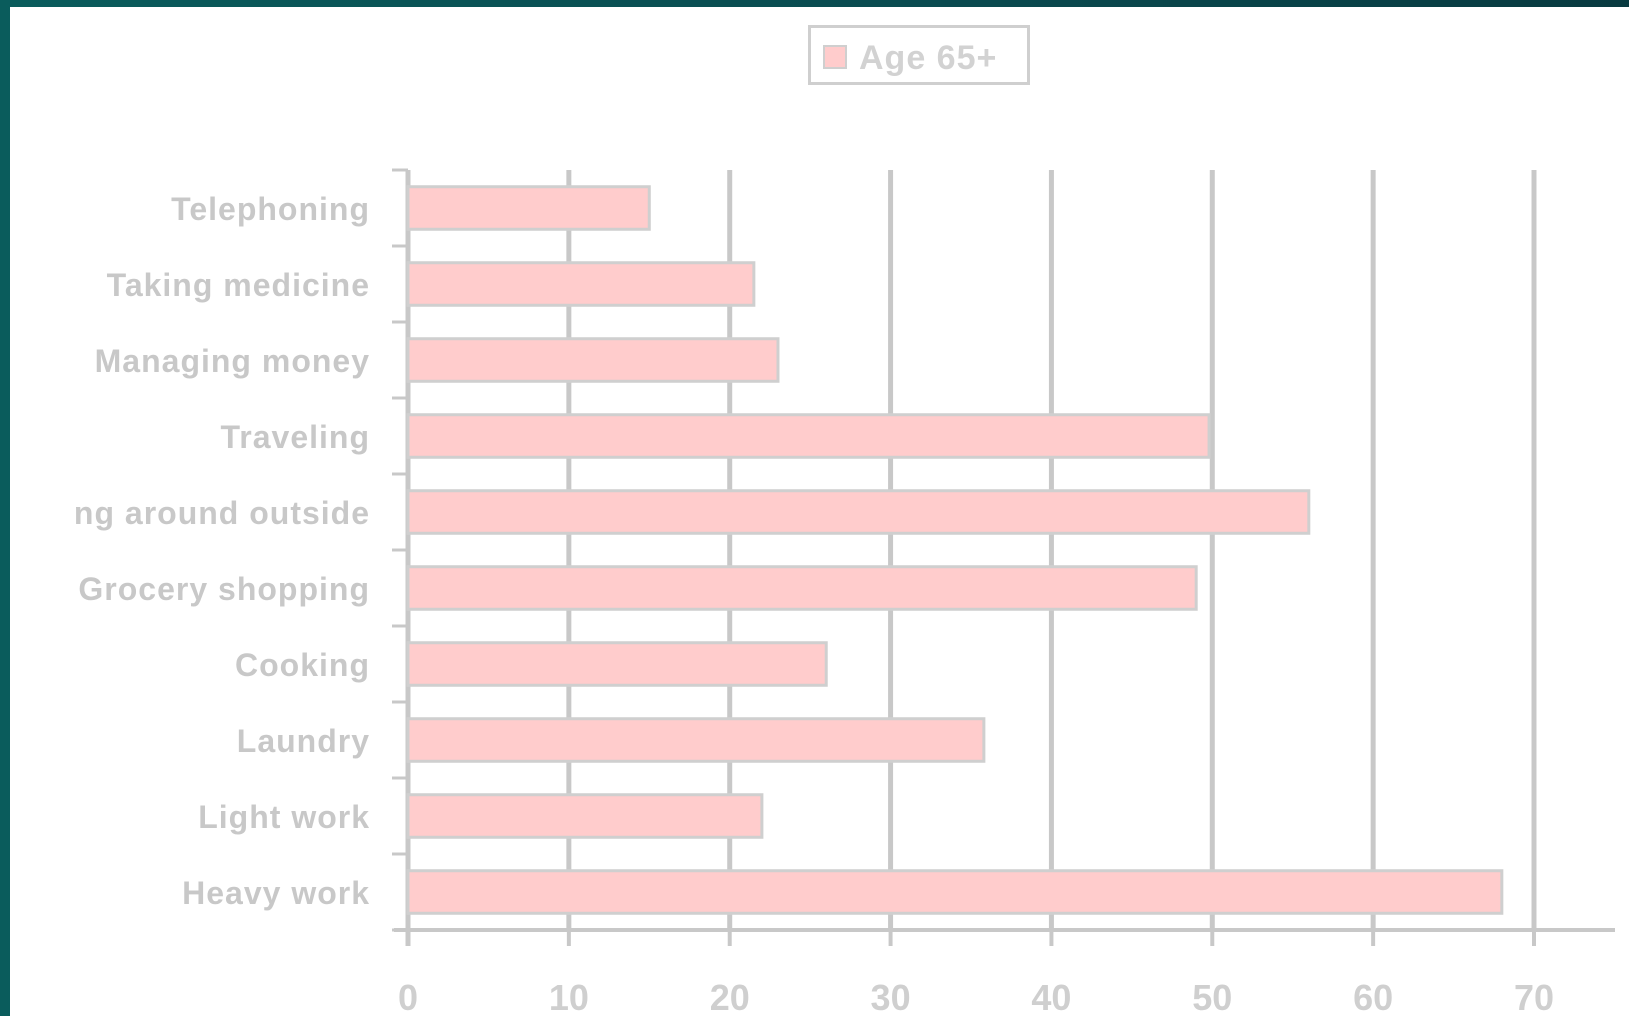 Image resolution: width=1629 pixels, height=1016 pixels. Describe the element at coordinates (302, 665) in the screenshot. I see `category-label: Cooking` at that location.